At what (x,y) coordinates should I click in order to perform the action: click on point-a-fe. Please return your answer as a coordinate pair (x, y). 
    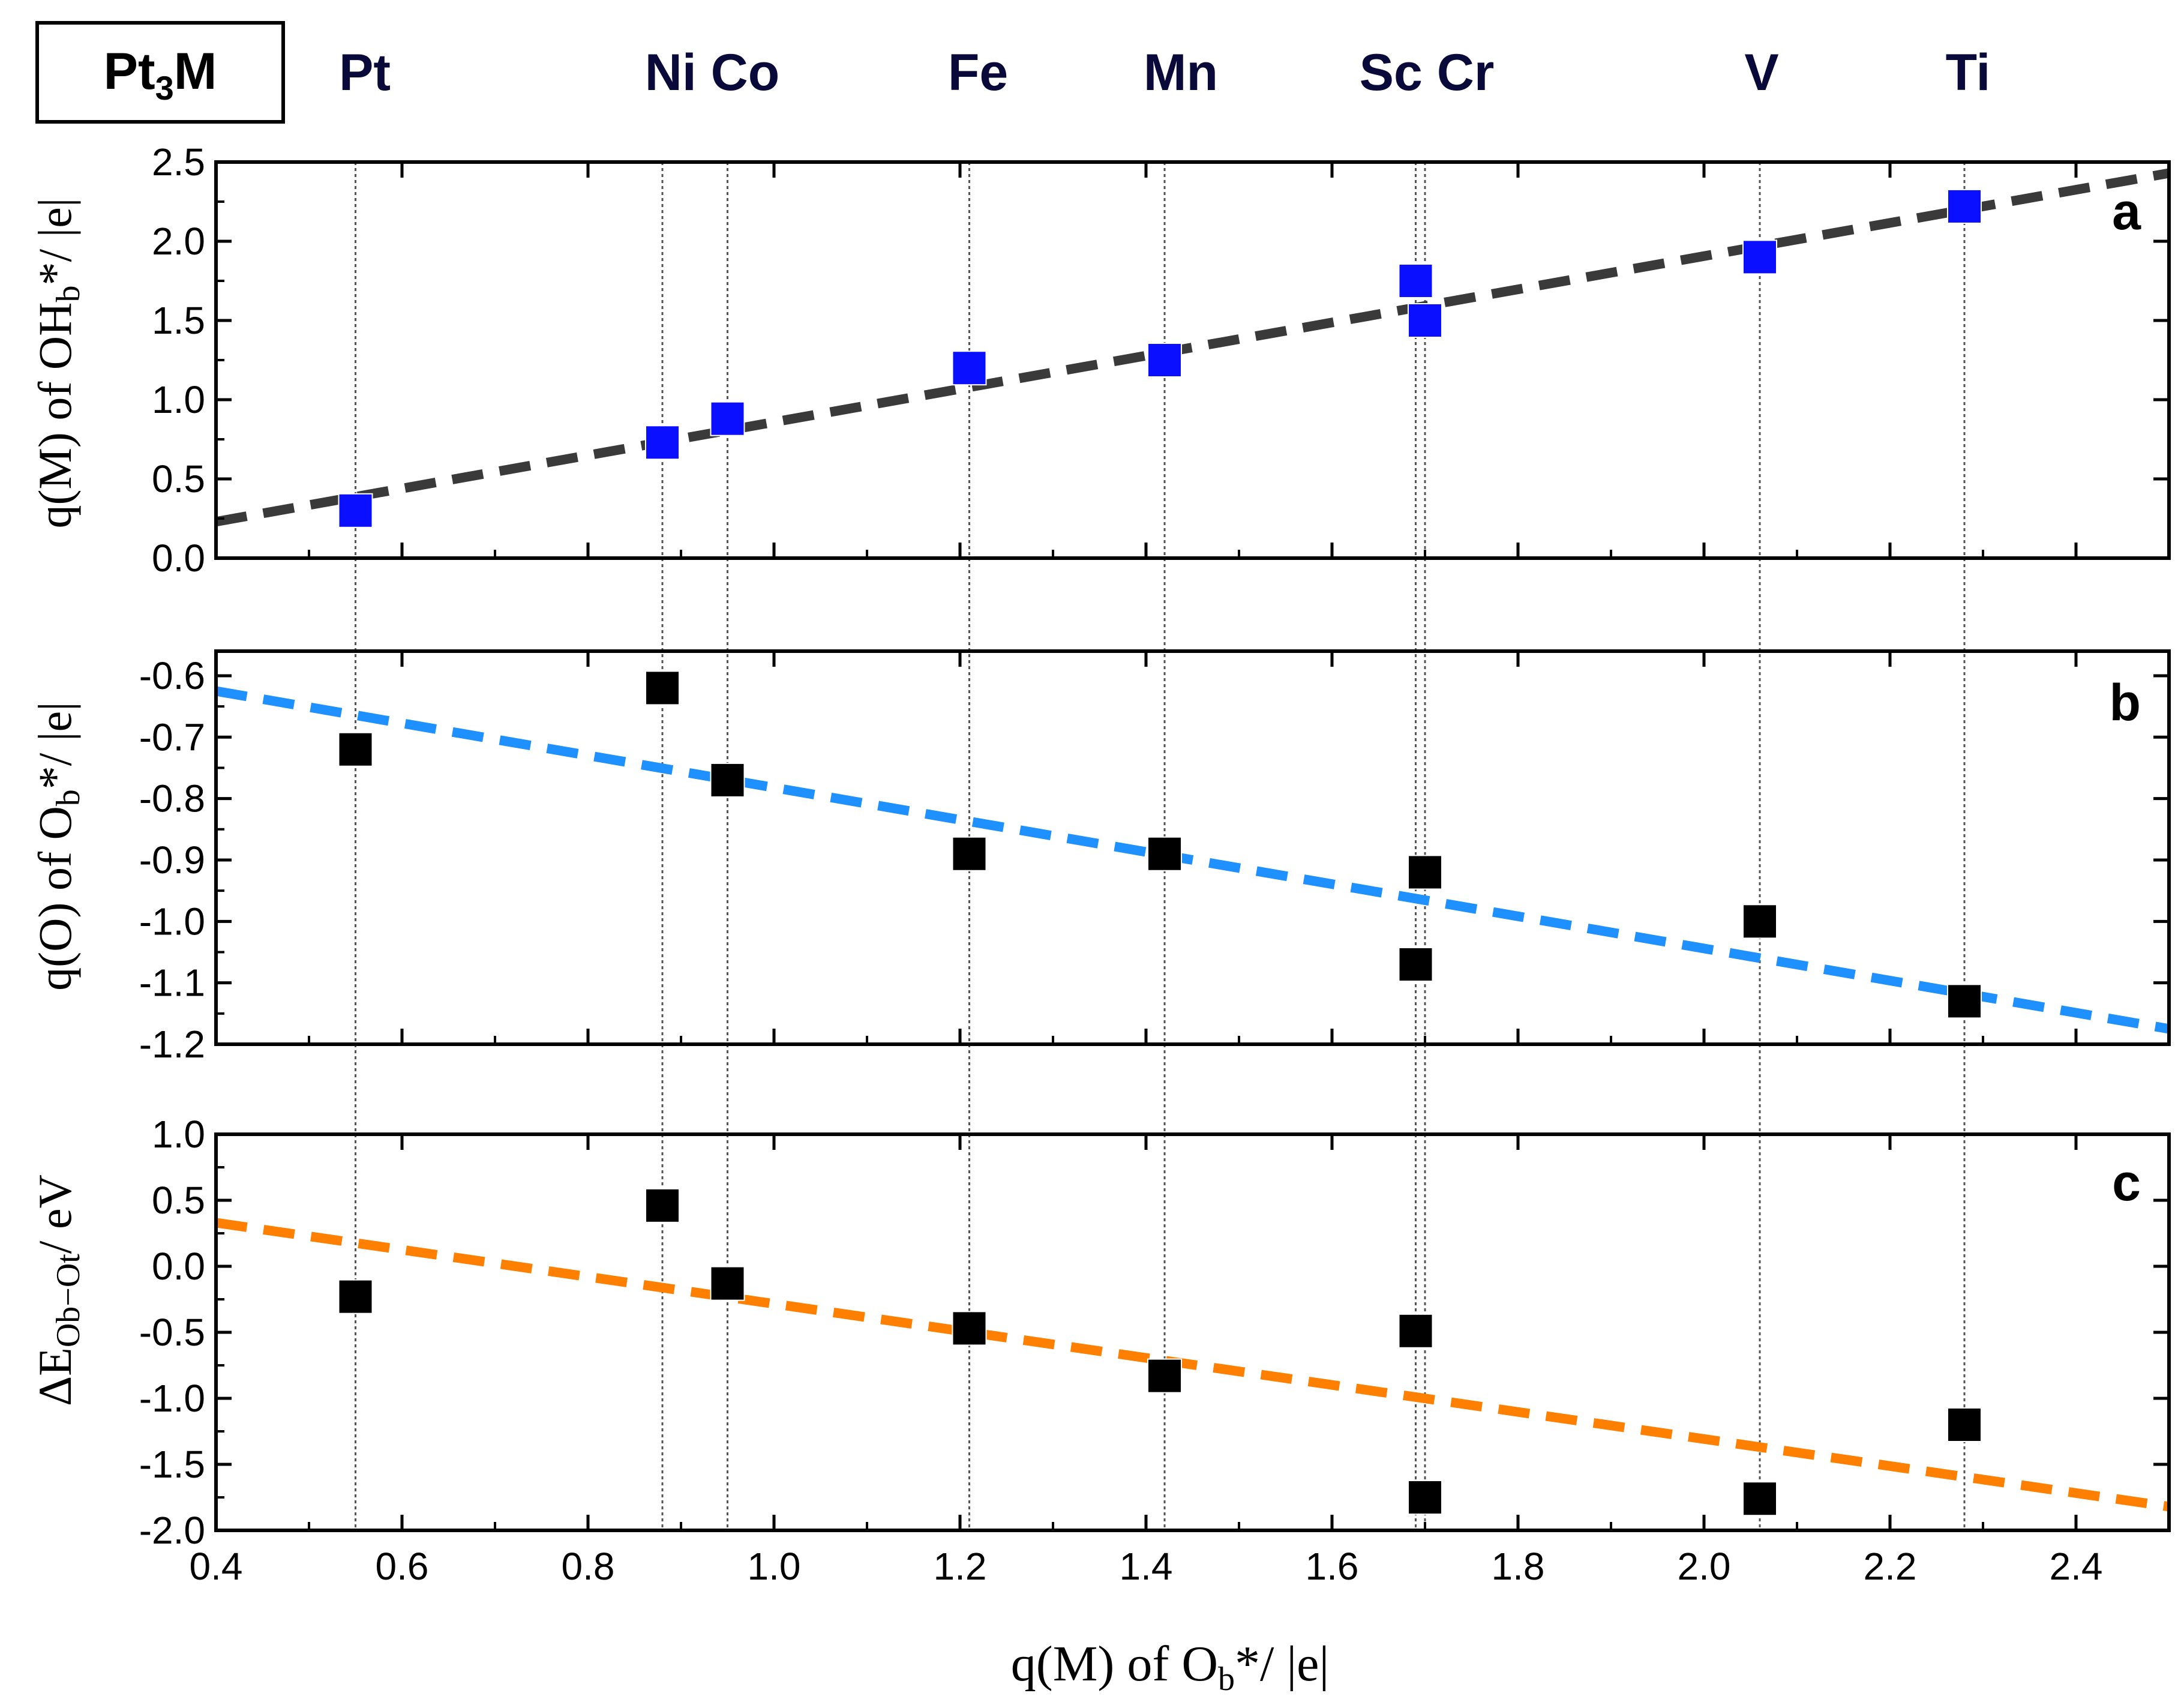
    Looking at the image, I should click on (969, 368).